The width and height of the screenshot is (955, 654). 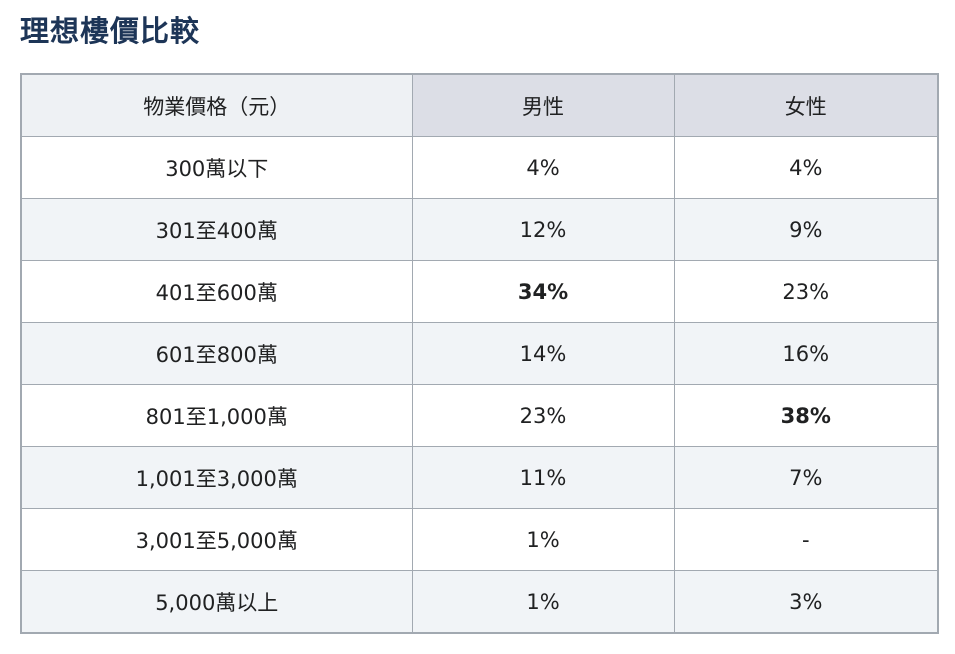 I want to click on cell-price: 300萬以下, so click(x=216, y=167).